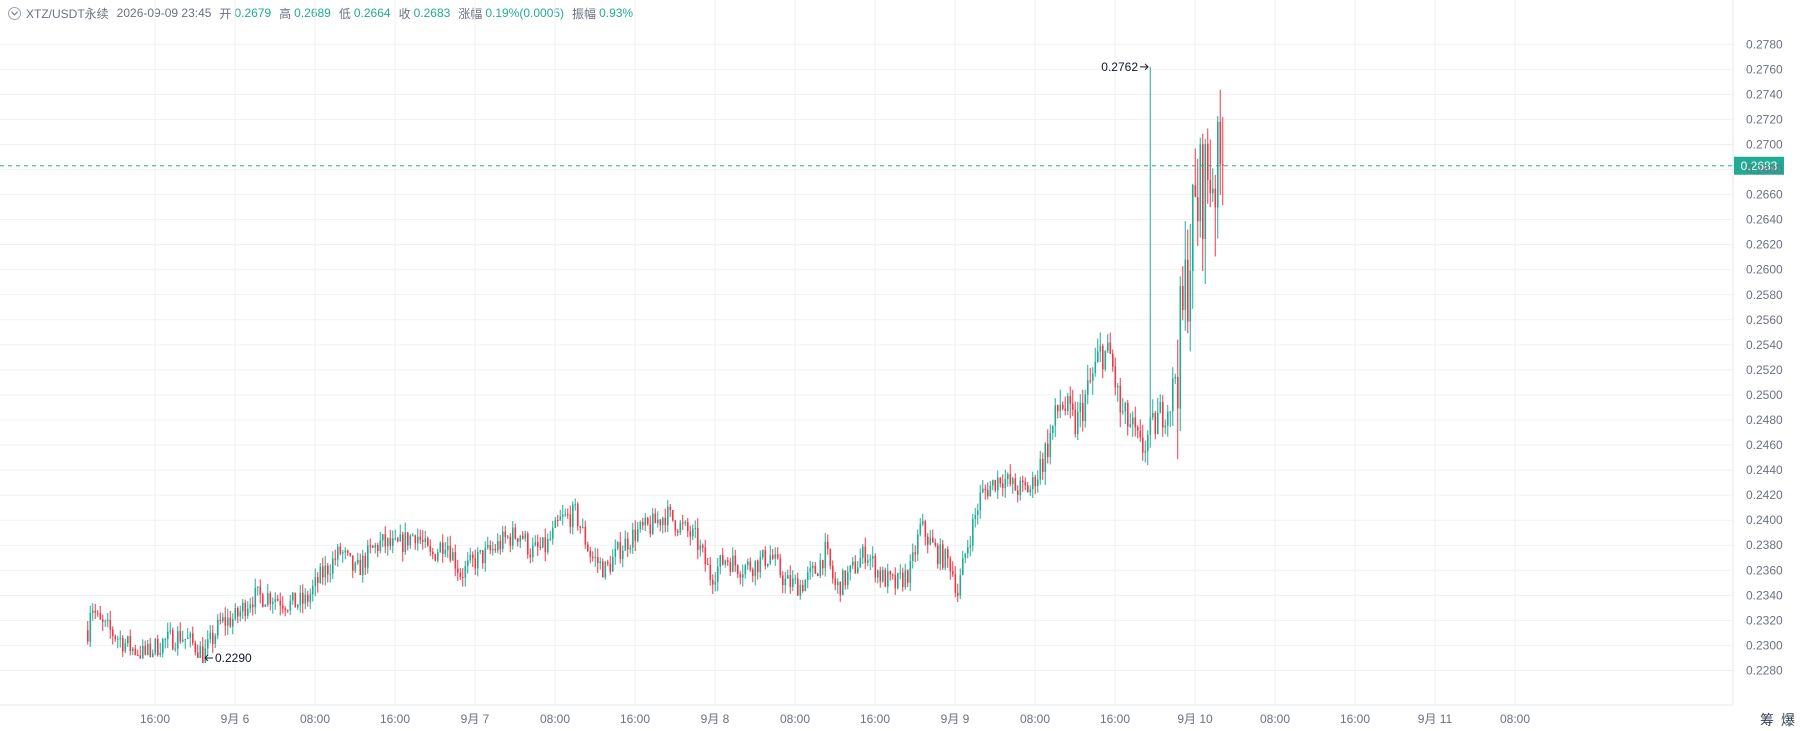  I want to click on symbol-name: XTZ/USDT永续, so click(67, 13).